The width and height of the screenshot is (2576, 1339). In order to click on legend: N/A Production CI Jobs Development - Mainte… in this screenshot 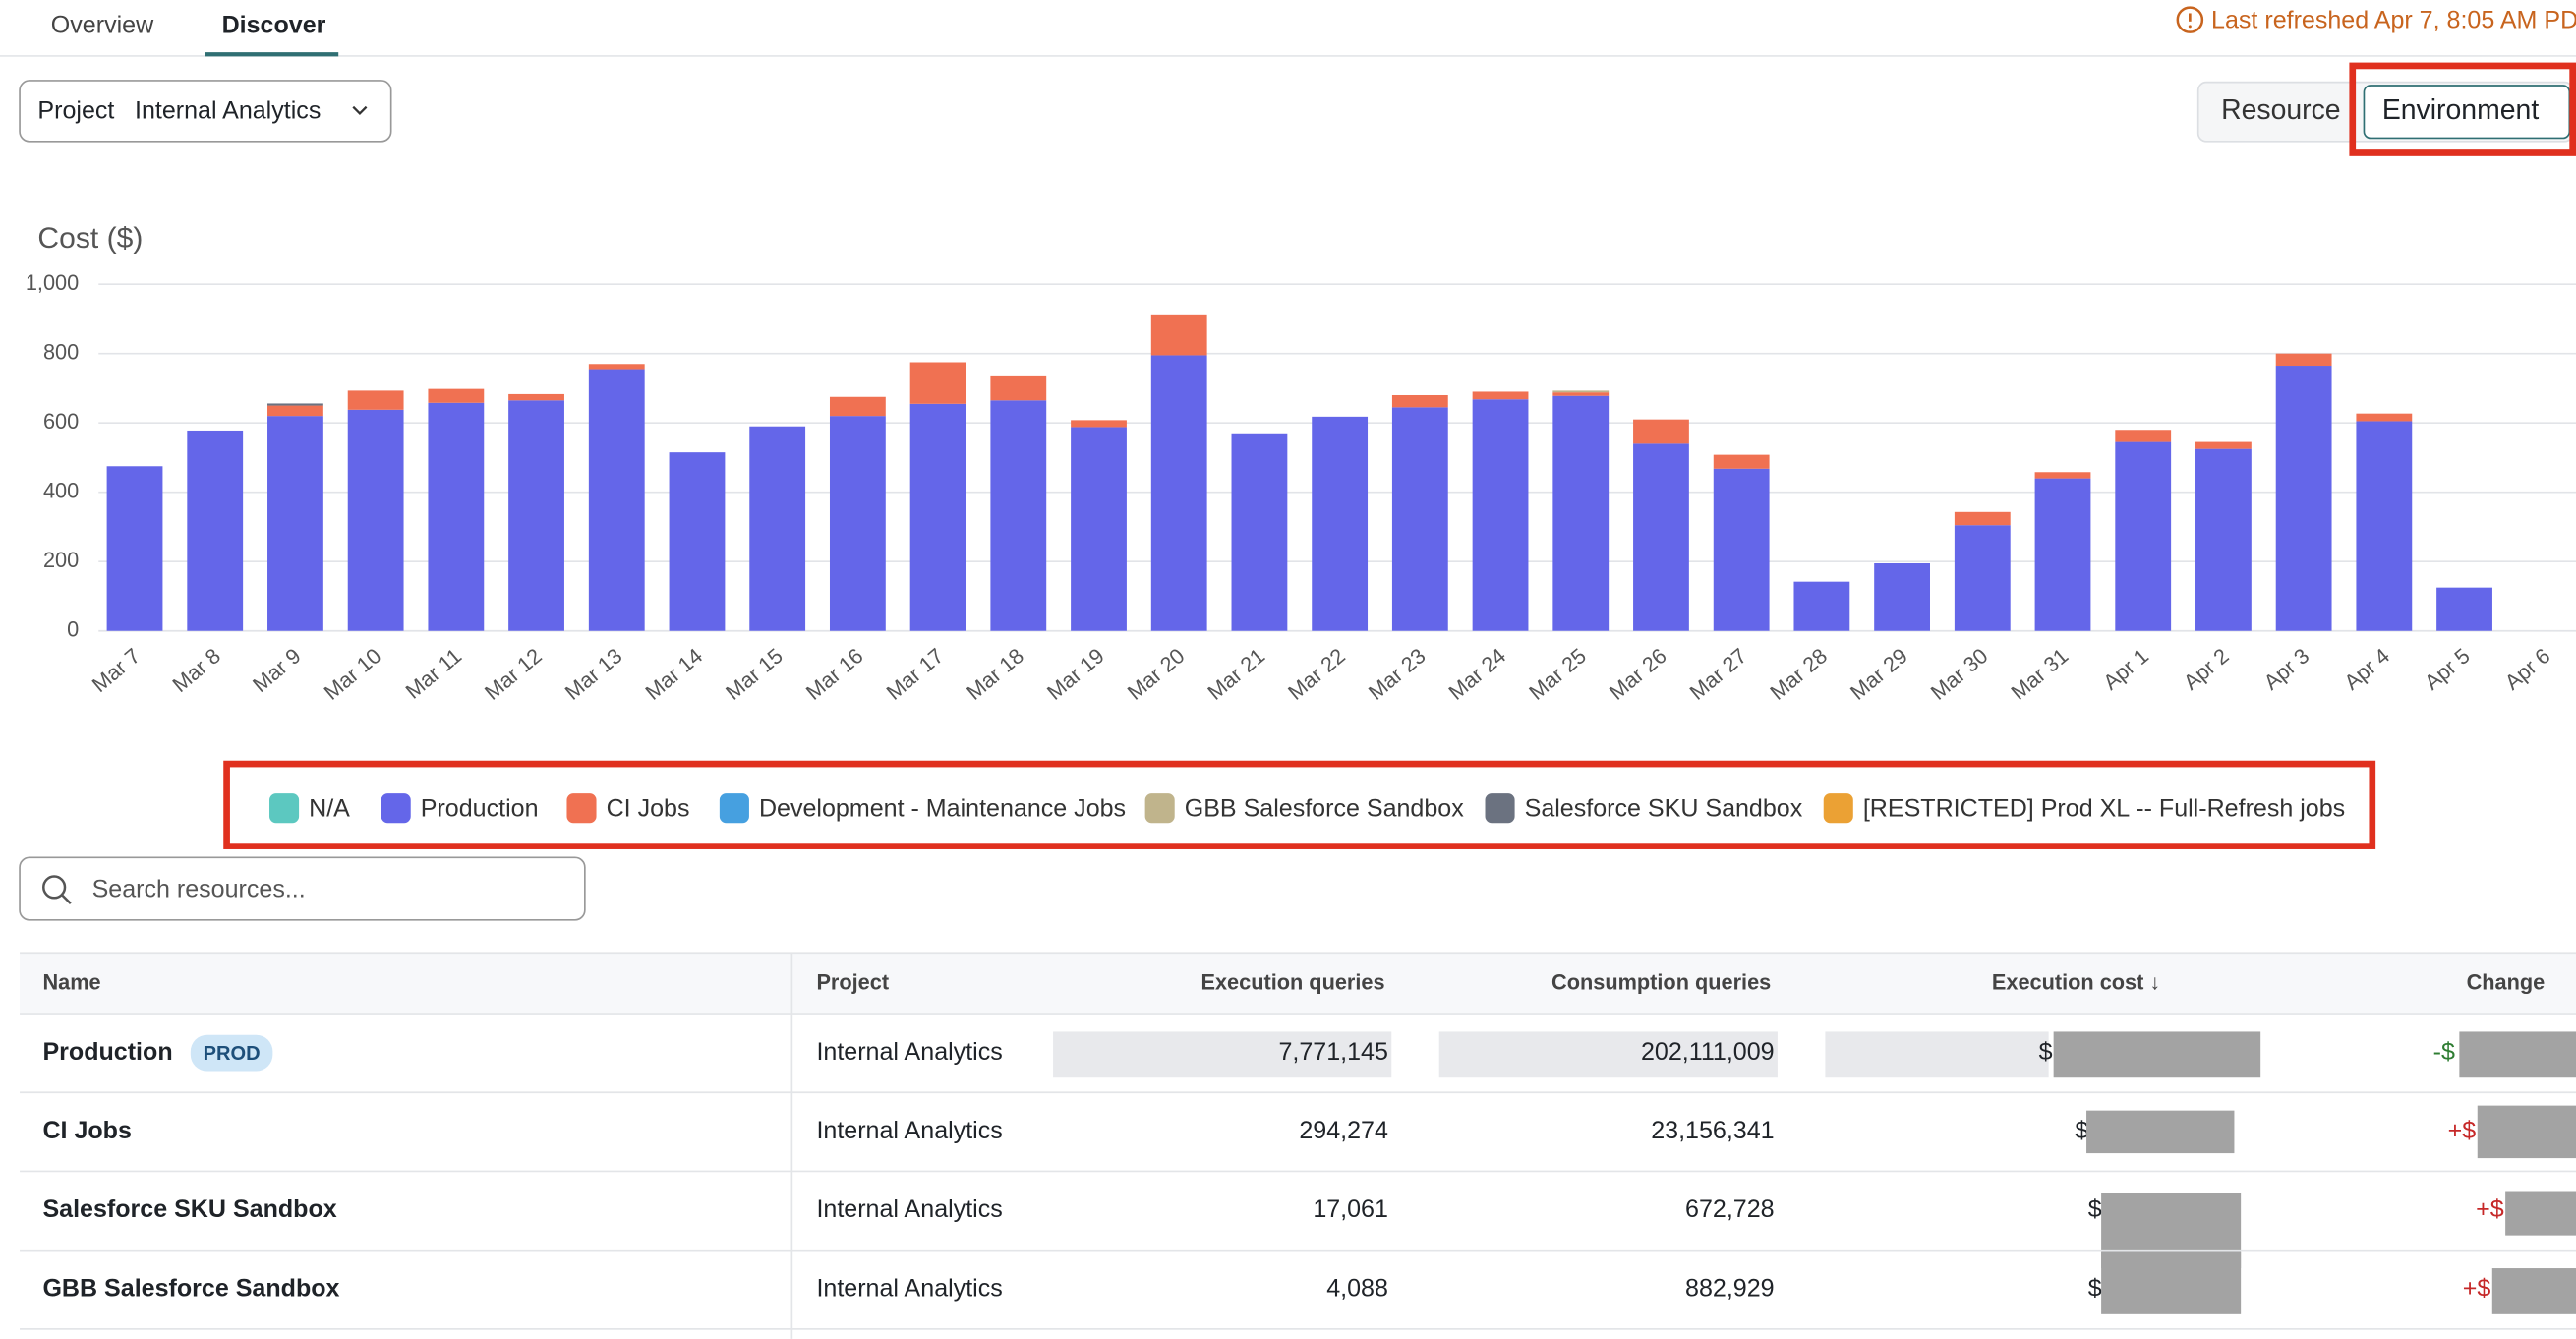, I will do `click(1307, 808)`.